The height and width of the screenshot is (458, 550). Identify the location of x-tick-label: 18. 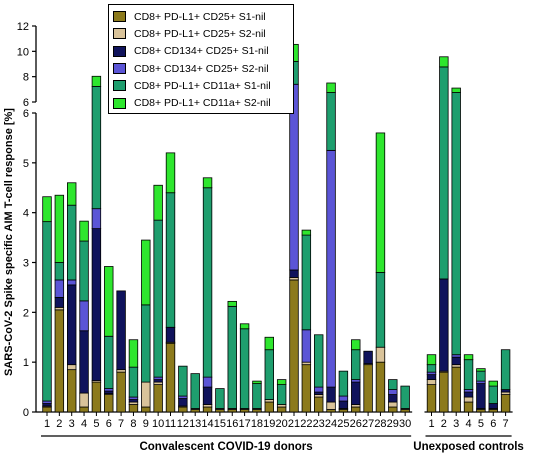
(257, 424).